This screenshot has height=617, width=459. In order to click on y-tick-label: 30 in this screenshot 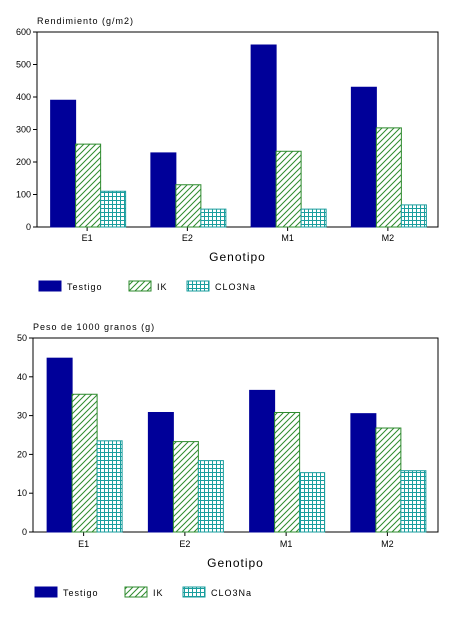, I will do `click(22, 416)`.